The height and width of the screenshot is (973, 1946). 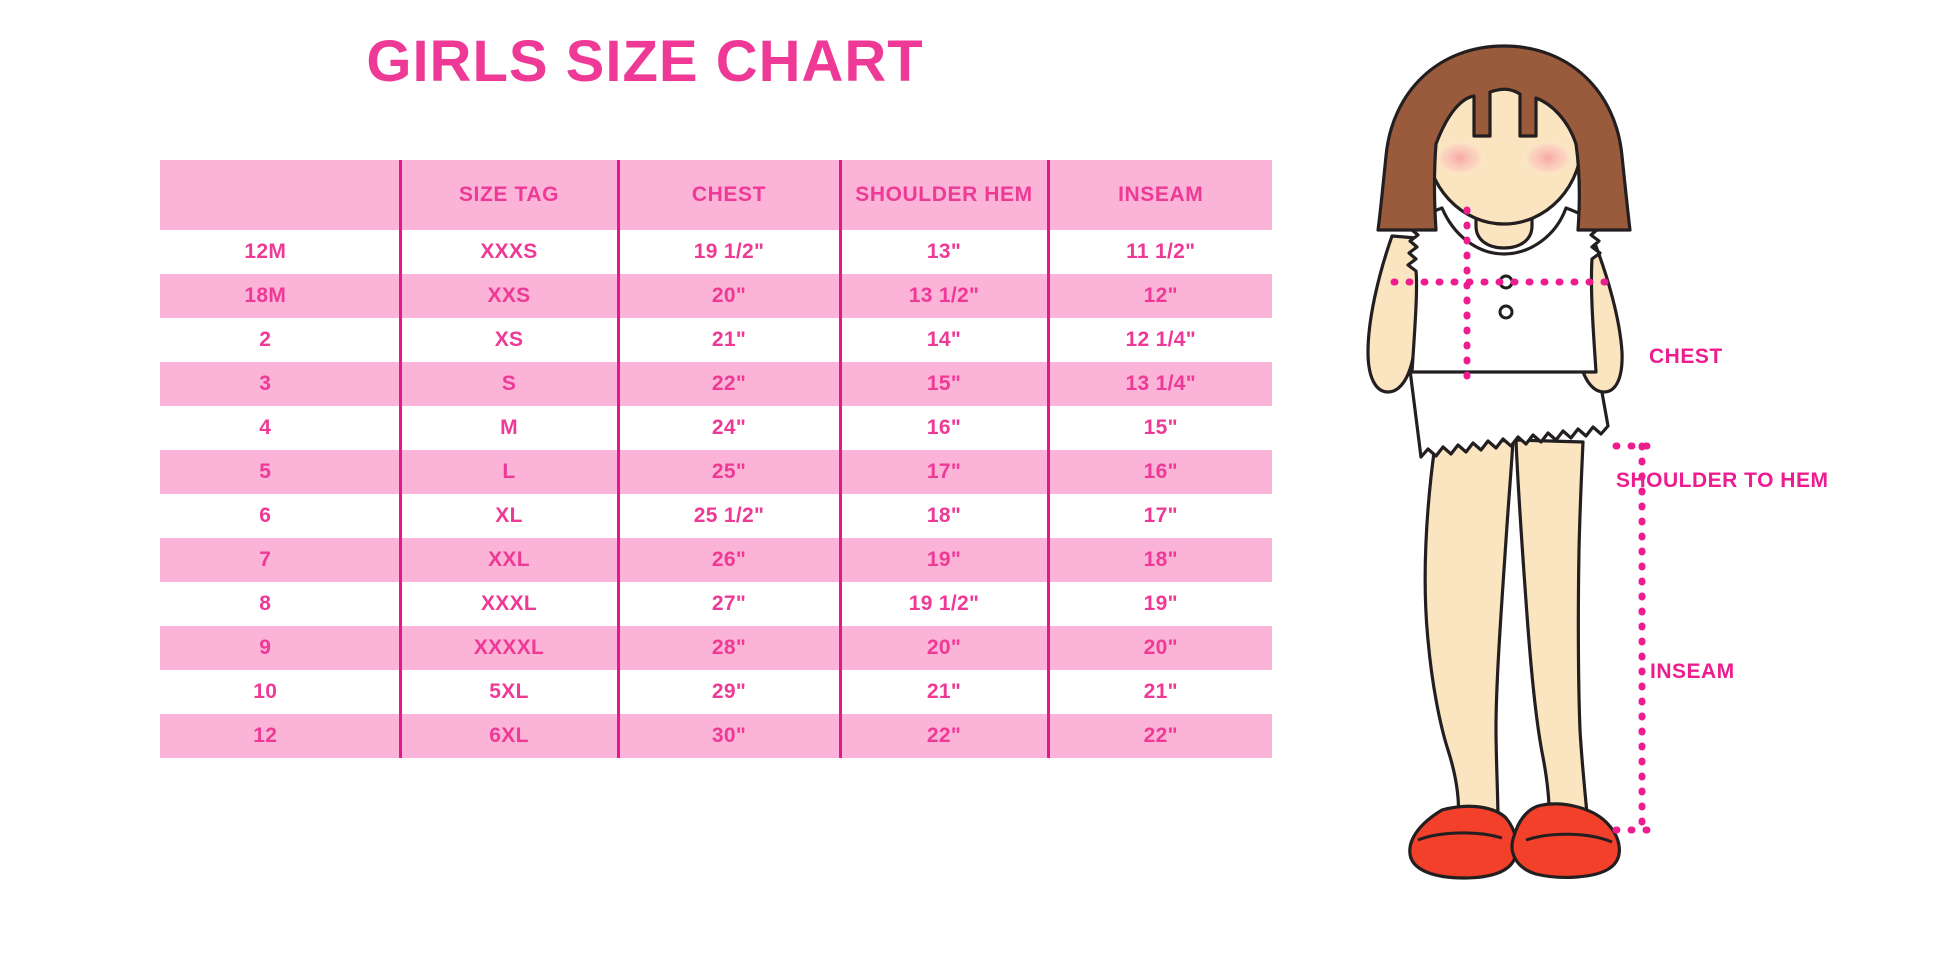 What do you see at coordinates (508, 384) in the screenshot?
I see `cell-size-tag: S` at bounding box center [508, 384].